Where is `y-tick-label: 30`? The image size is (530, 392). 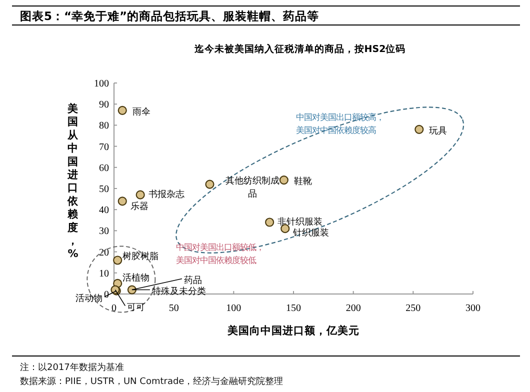
y-tick-label: 30 is located at coordinates (104, 232).